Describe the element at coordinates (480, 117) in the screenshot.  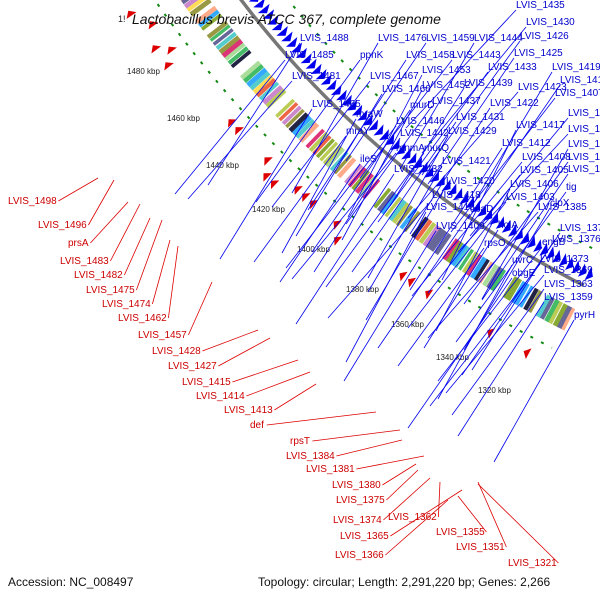
I see `forward-gene-label: LVIS_1431` at that location.